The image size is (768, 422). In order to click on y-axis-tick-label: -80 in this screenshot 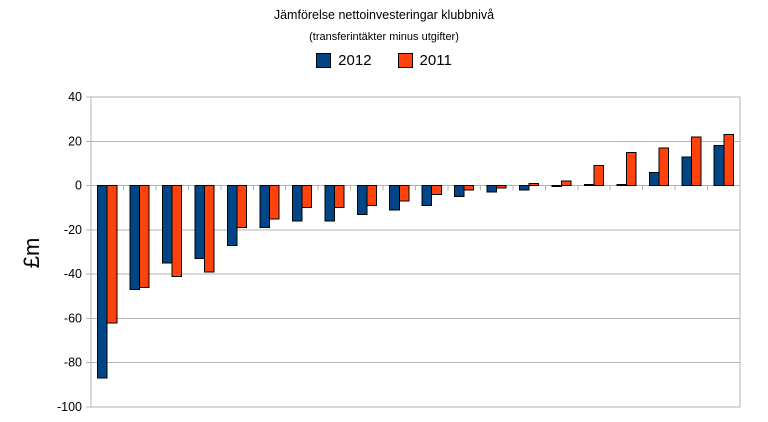, I will do `click(73, 363)`.